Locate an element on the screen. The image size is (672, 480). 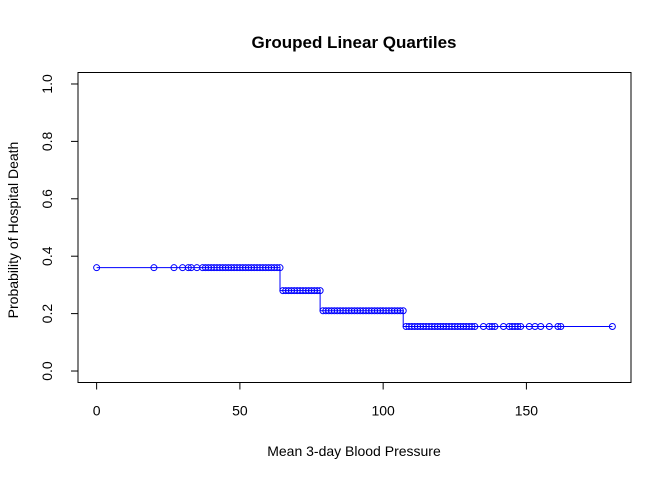
chart-title: Grouped Linear Quartiles is located at coordinates (354, 42).